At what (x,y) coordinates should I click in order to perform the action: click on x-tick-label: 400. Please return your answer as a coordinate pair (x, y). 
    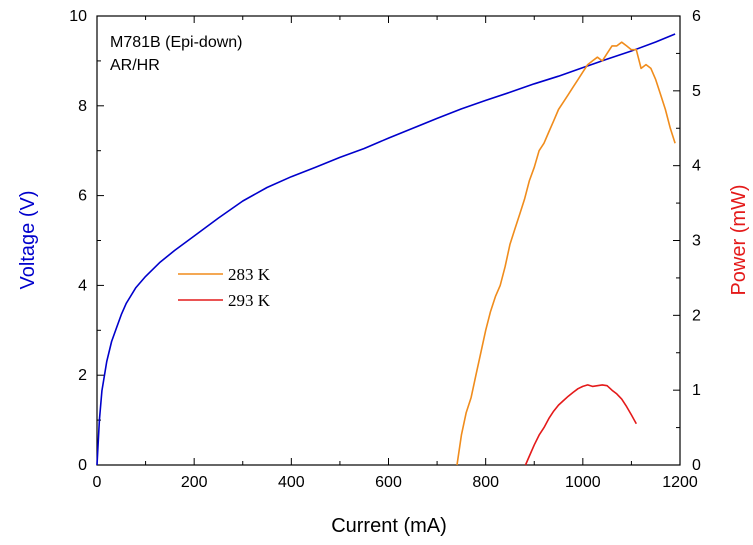
    Looking at the image, I should click on (291, 482).